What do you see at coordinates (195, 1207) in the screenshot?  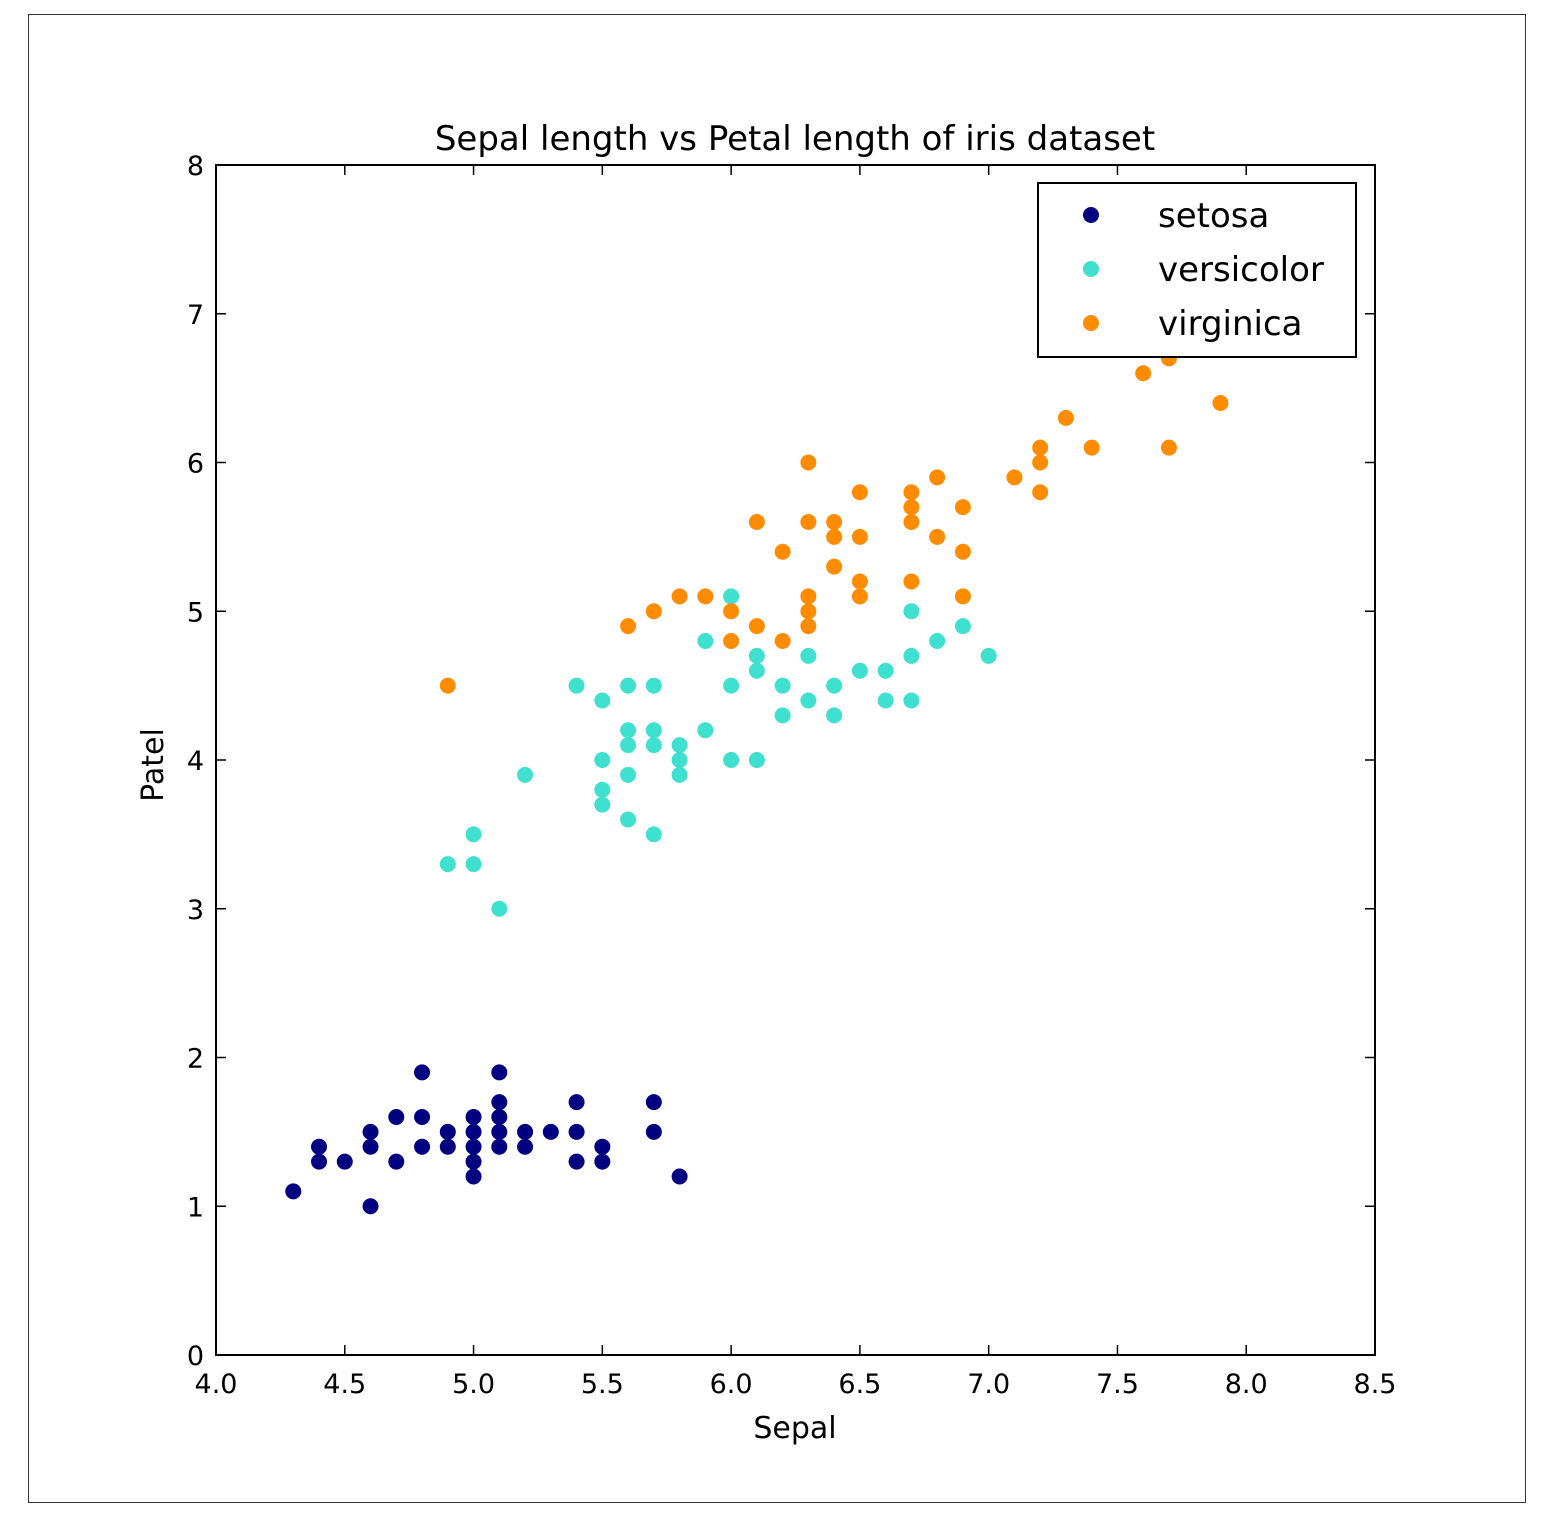 I see `y-tick-label: 1` at bounding box center [195, 1207].